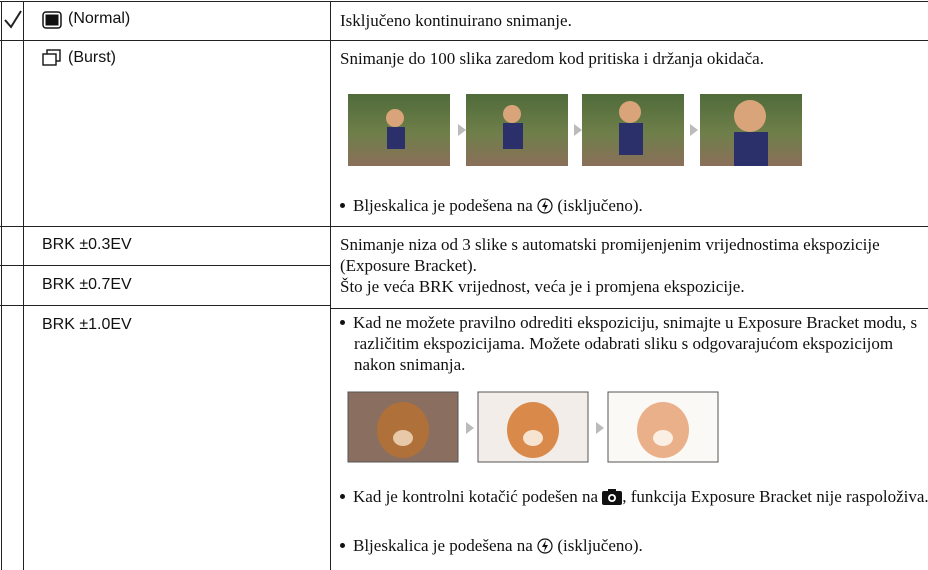 This screenshot has height=570, width=928. I want to click on option-label: (Burst), so click(92, 57).